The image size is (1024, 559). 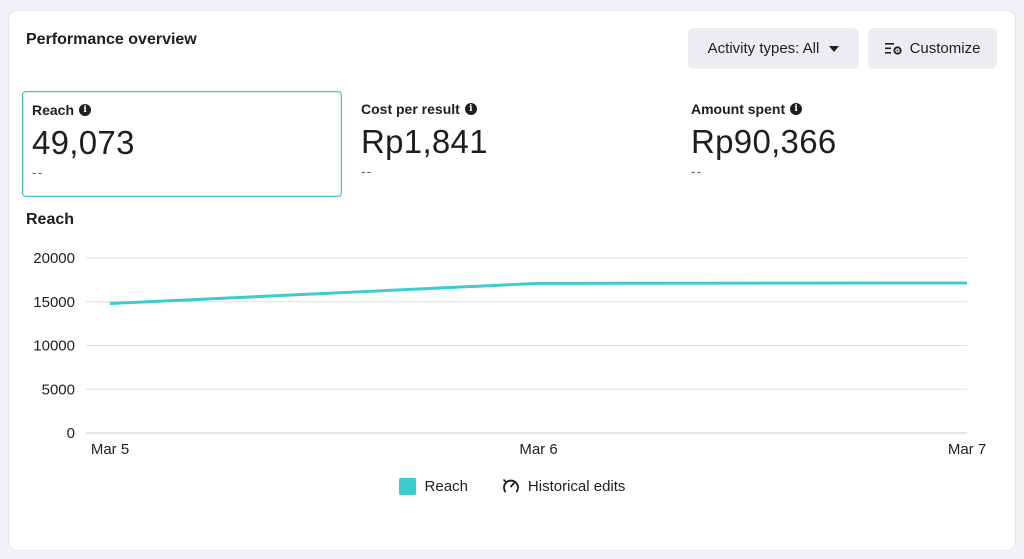 What do you see at coordinates (54, 302) in the screenshot?
I see `y-tick-label: 15000` at bounding box center [54, 302].